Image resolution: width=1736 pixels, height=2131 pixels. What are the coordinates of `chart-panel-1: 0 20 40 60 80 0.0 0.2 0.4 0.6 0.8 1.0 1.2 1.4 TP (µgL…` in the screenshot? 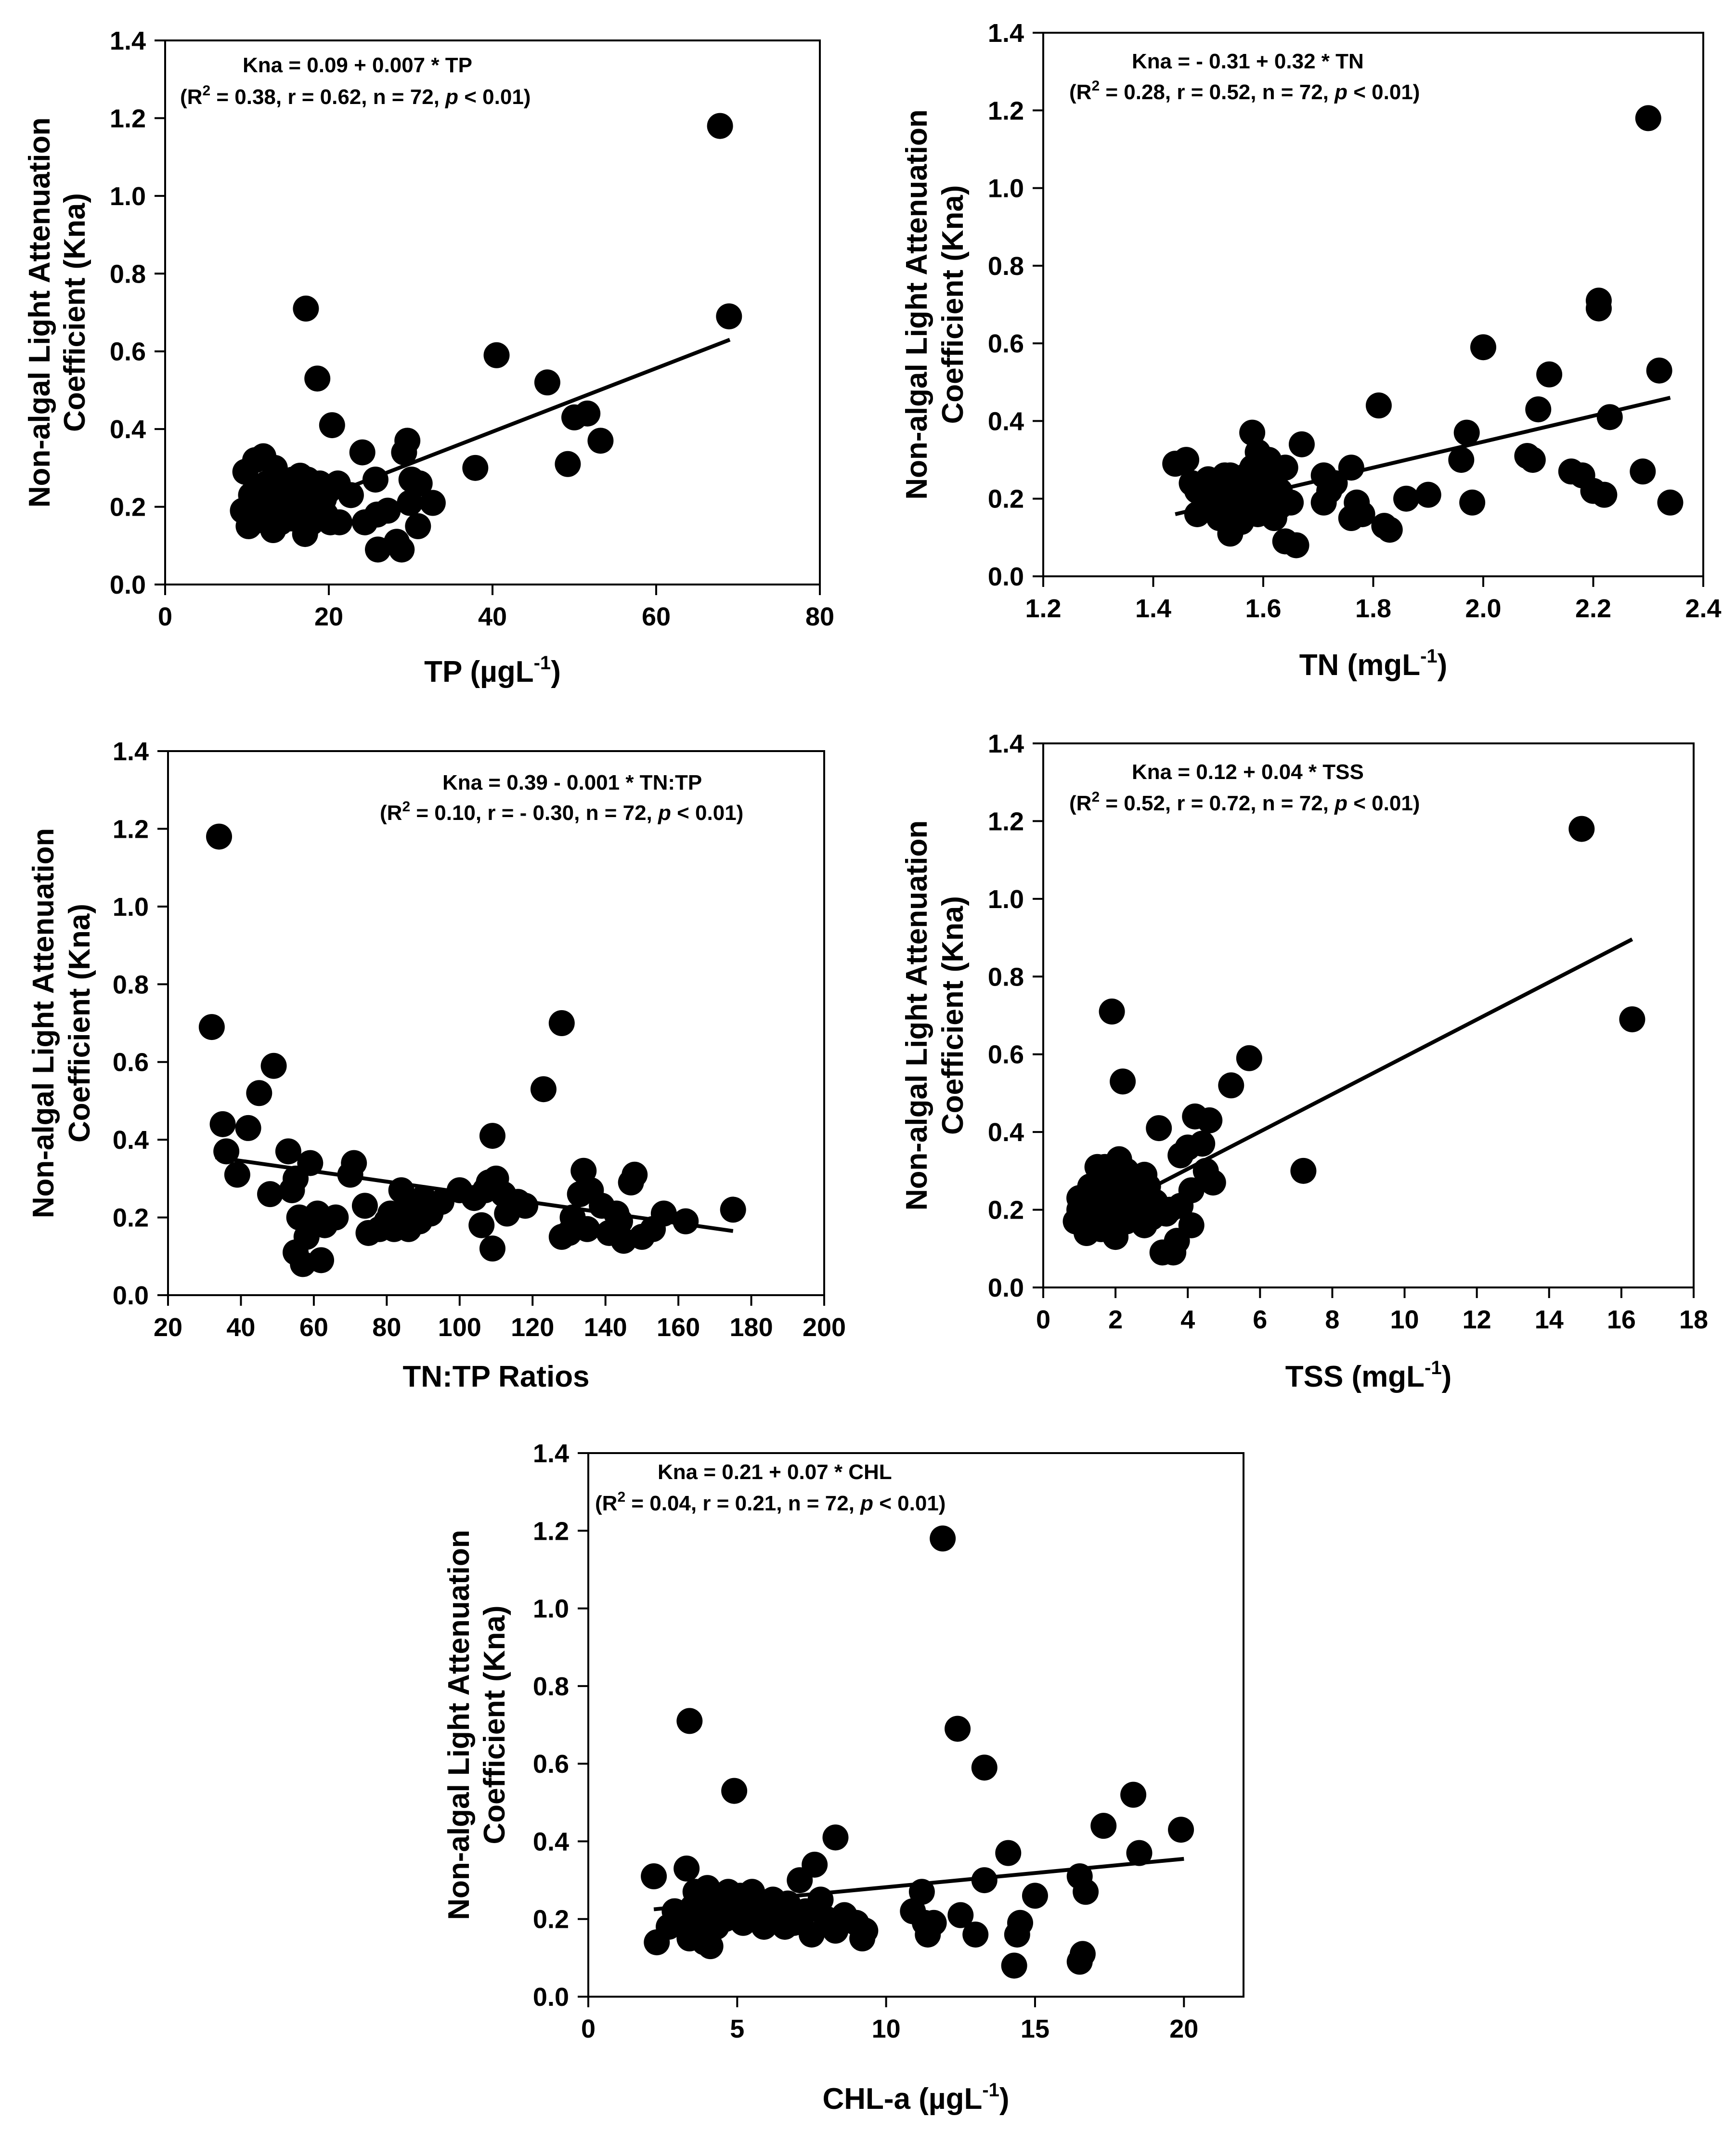 It's located at (428, 357).